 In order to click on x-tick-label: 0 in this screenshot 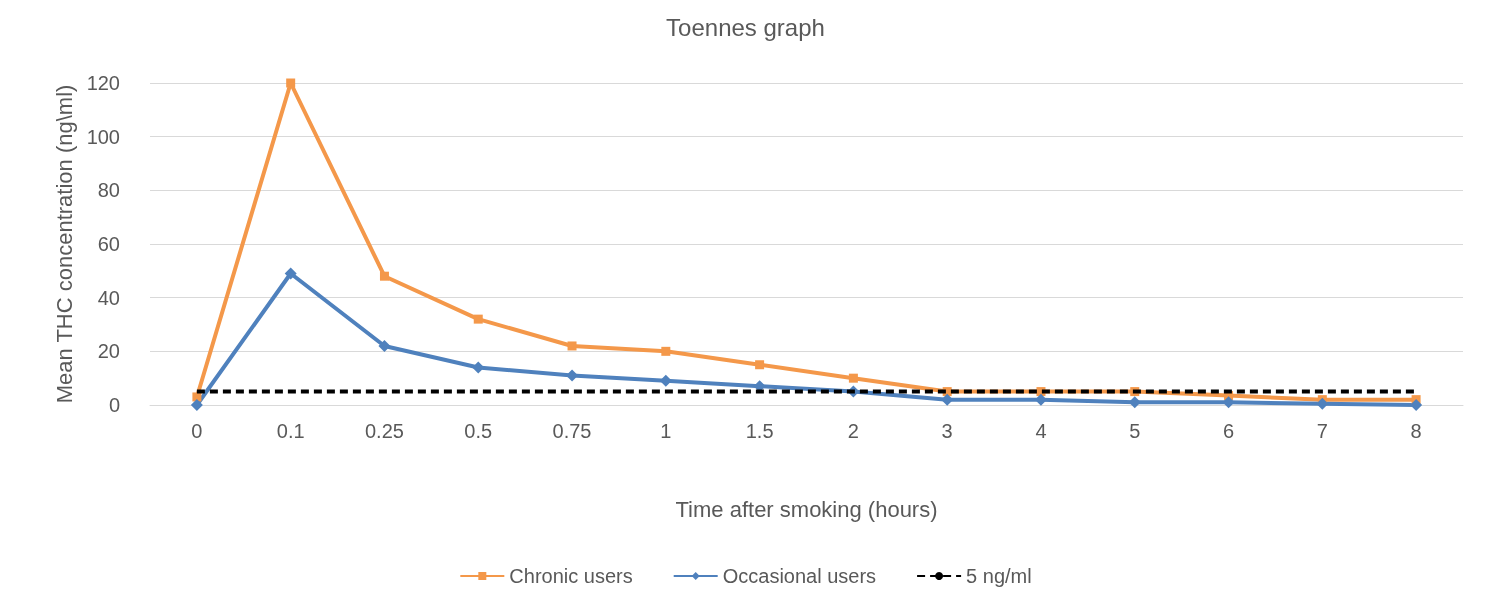, I will do `click(197, 431)`.